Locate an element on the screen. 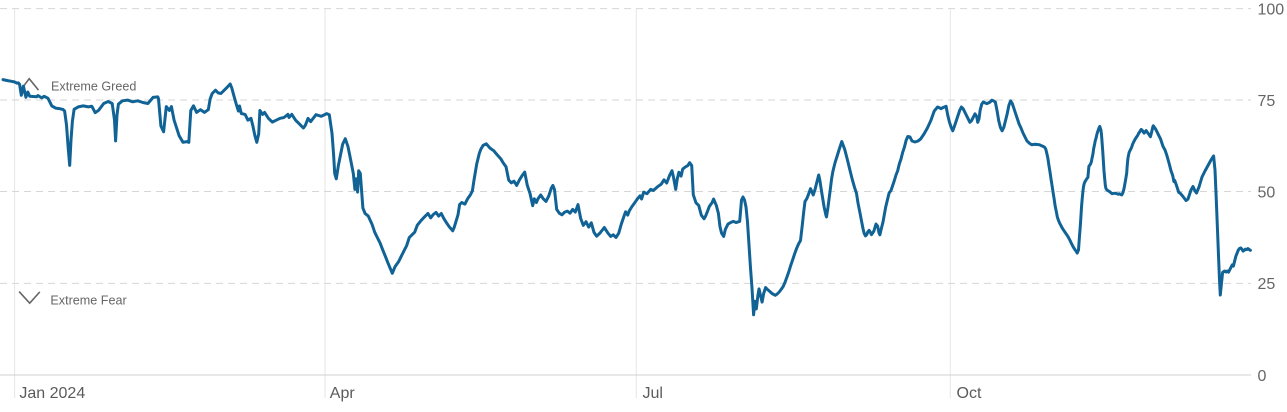 The width and height of the screenshot is (1287, 412). svg-text: Jan 2024 is located at coordinates (52, 393).